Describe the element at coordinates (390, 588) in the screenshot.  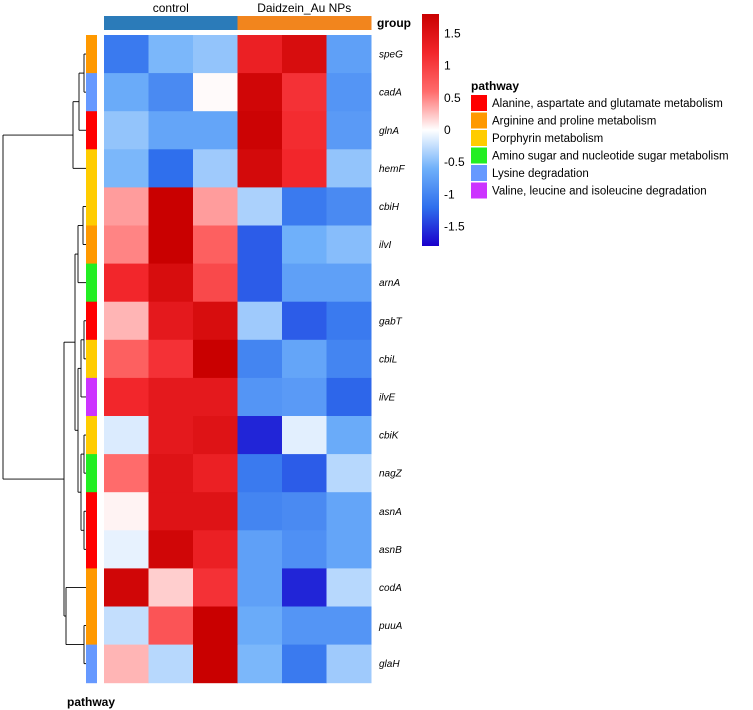
I see `gene-label: codA` at that location.